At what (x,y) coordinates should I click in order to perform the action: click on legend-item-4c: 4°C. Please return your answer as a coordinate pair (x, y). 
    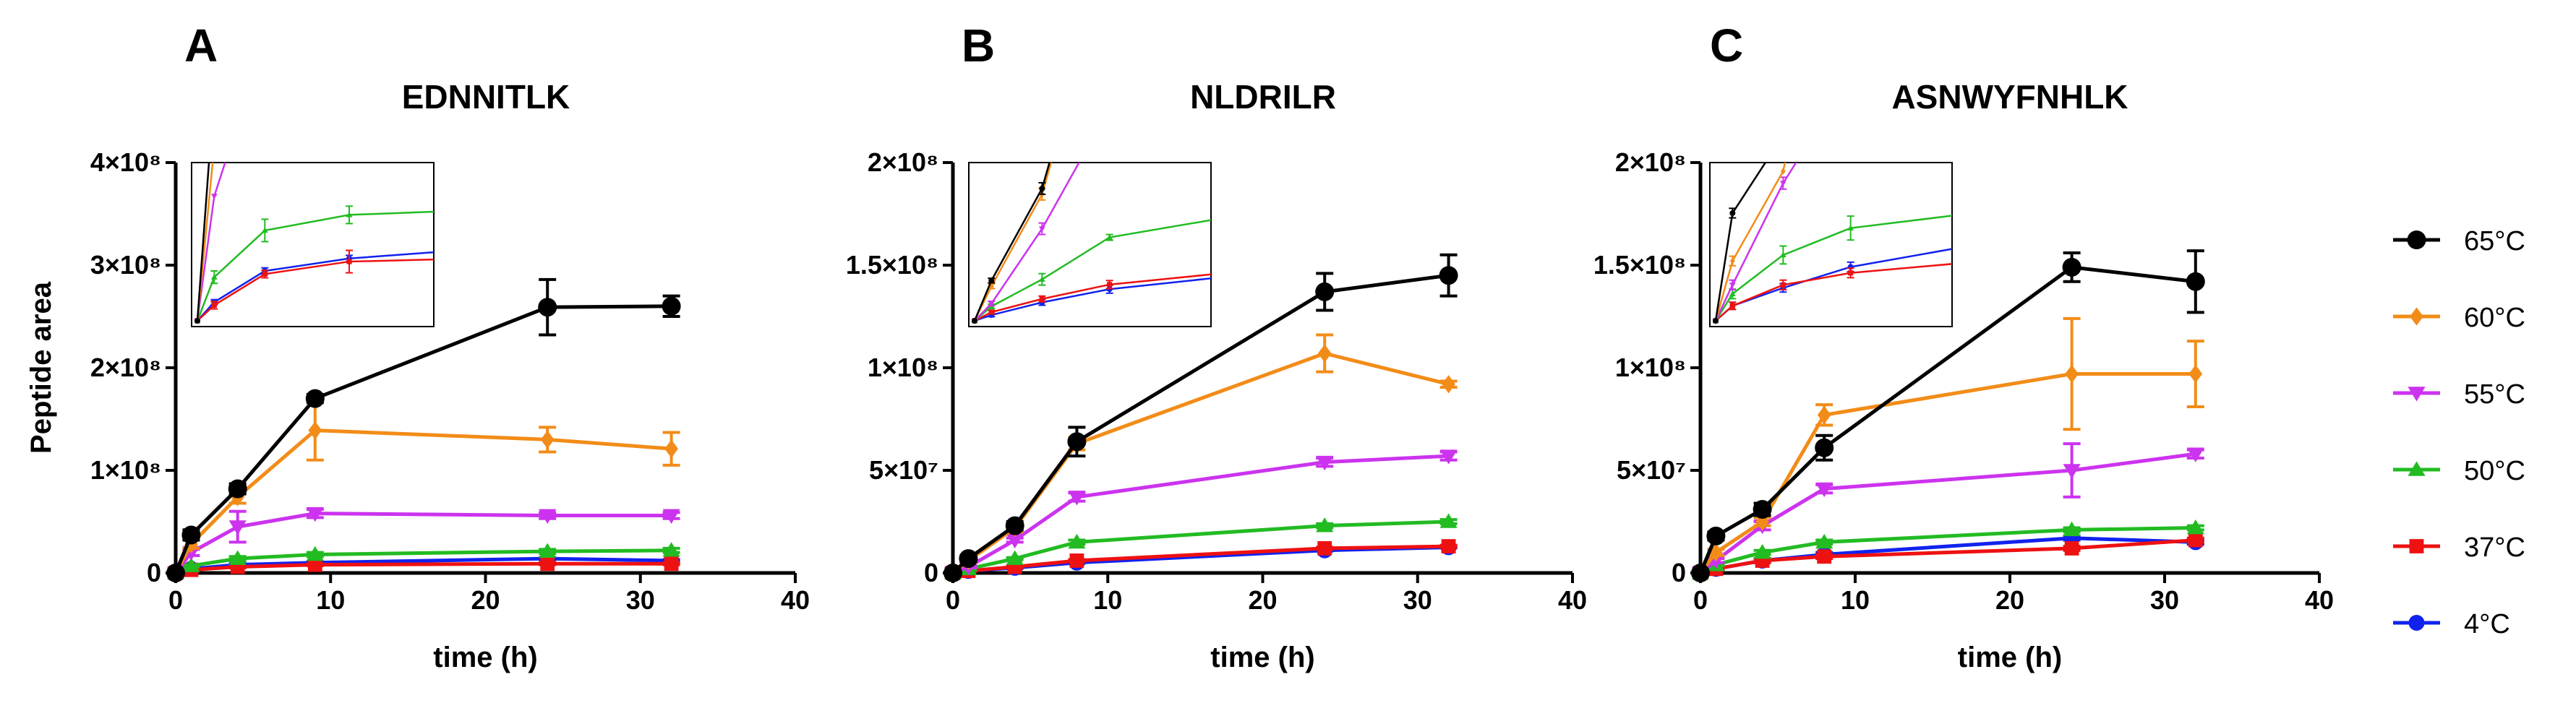
    Looking at the image, I should click on (2451, 624).